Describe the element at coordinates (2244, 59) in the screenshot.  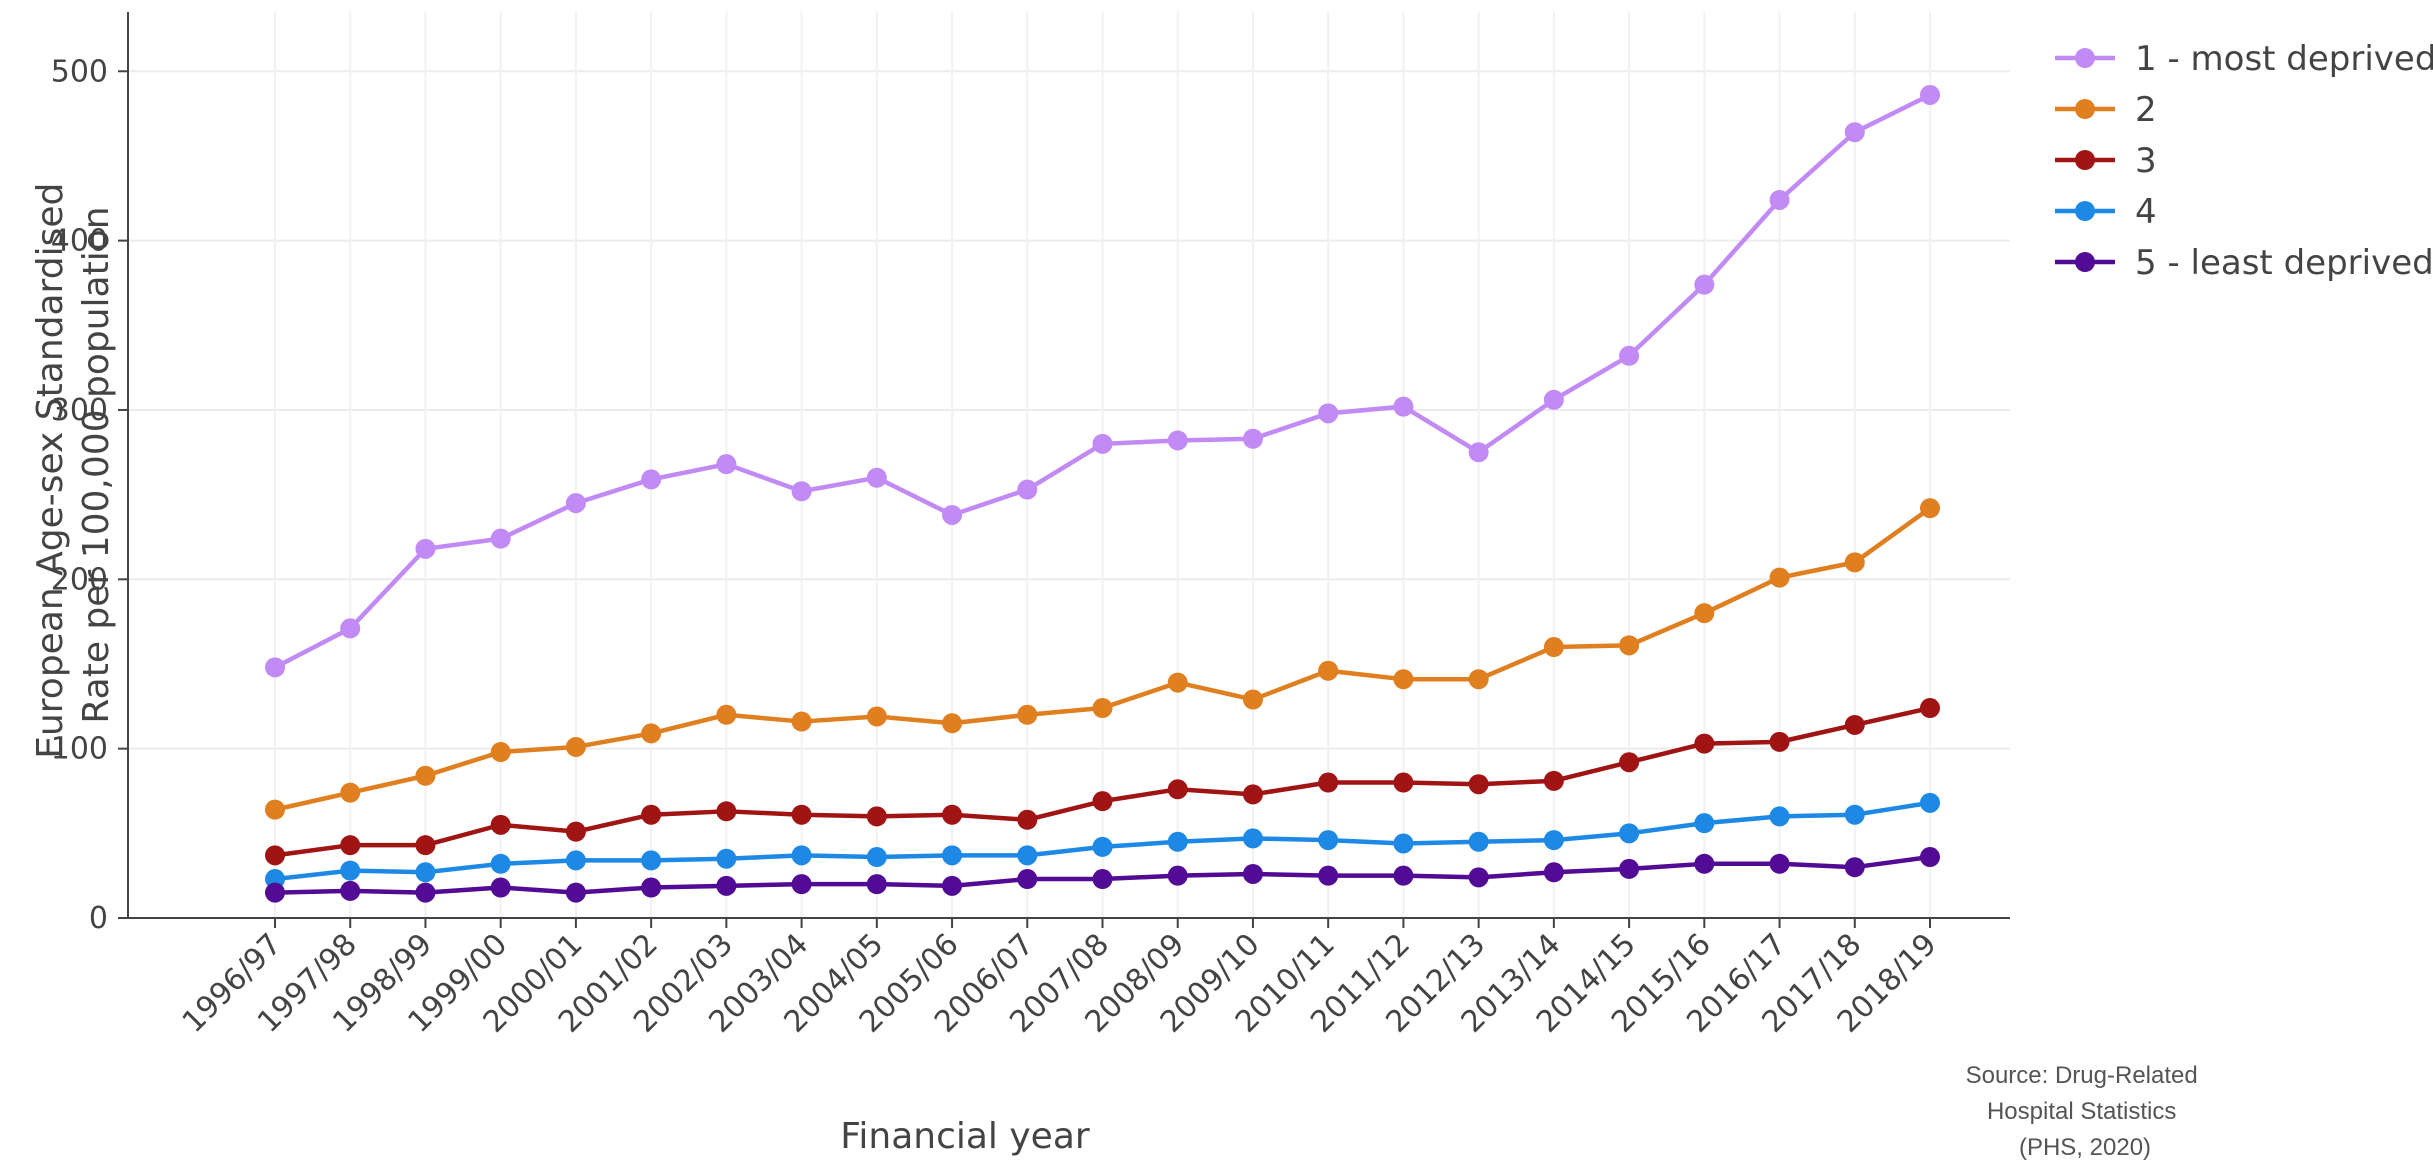
I see `legend-item: 1 - most deprived` at that location.